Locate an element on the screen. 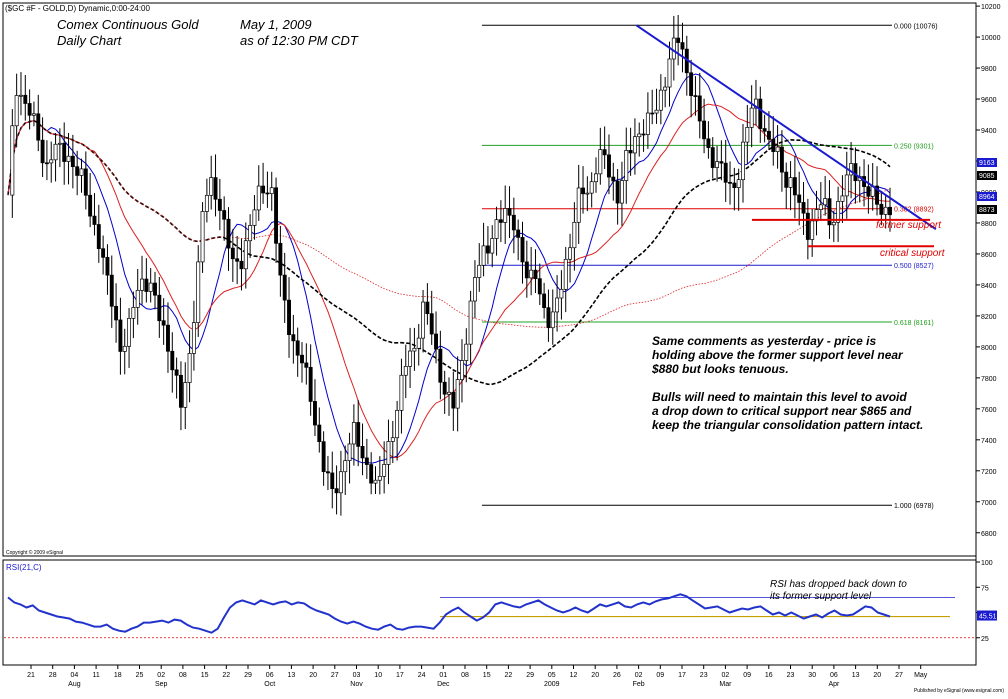 The image size is (1008, 699). date-tick-label: 15 is located at coordinates (487, 675).